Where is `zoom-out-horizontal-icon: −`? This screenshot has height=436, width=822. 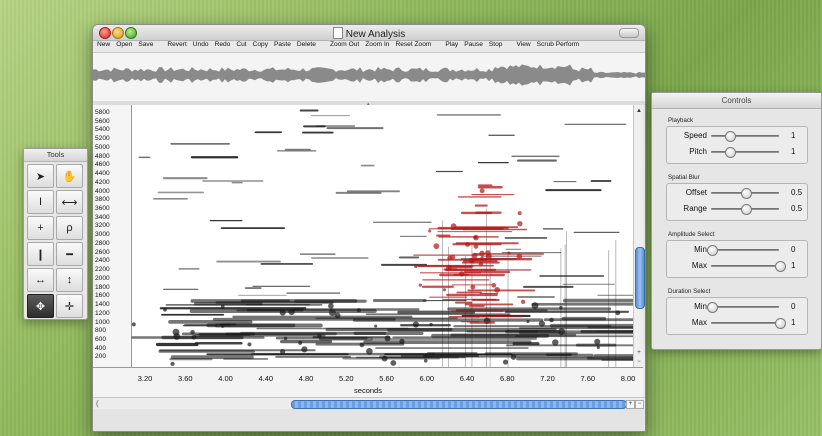
zoom-out-horizontal-icon: − is located at coordinates (639, 404).